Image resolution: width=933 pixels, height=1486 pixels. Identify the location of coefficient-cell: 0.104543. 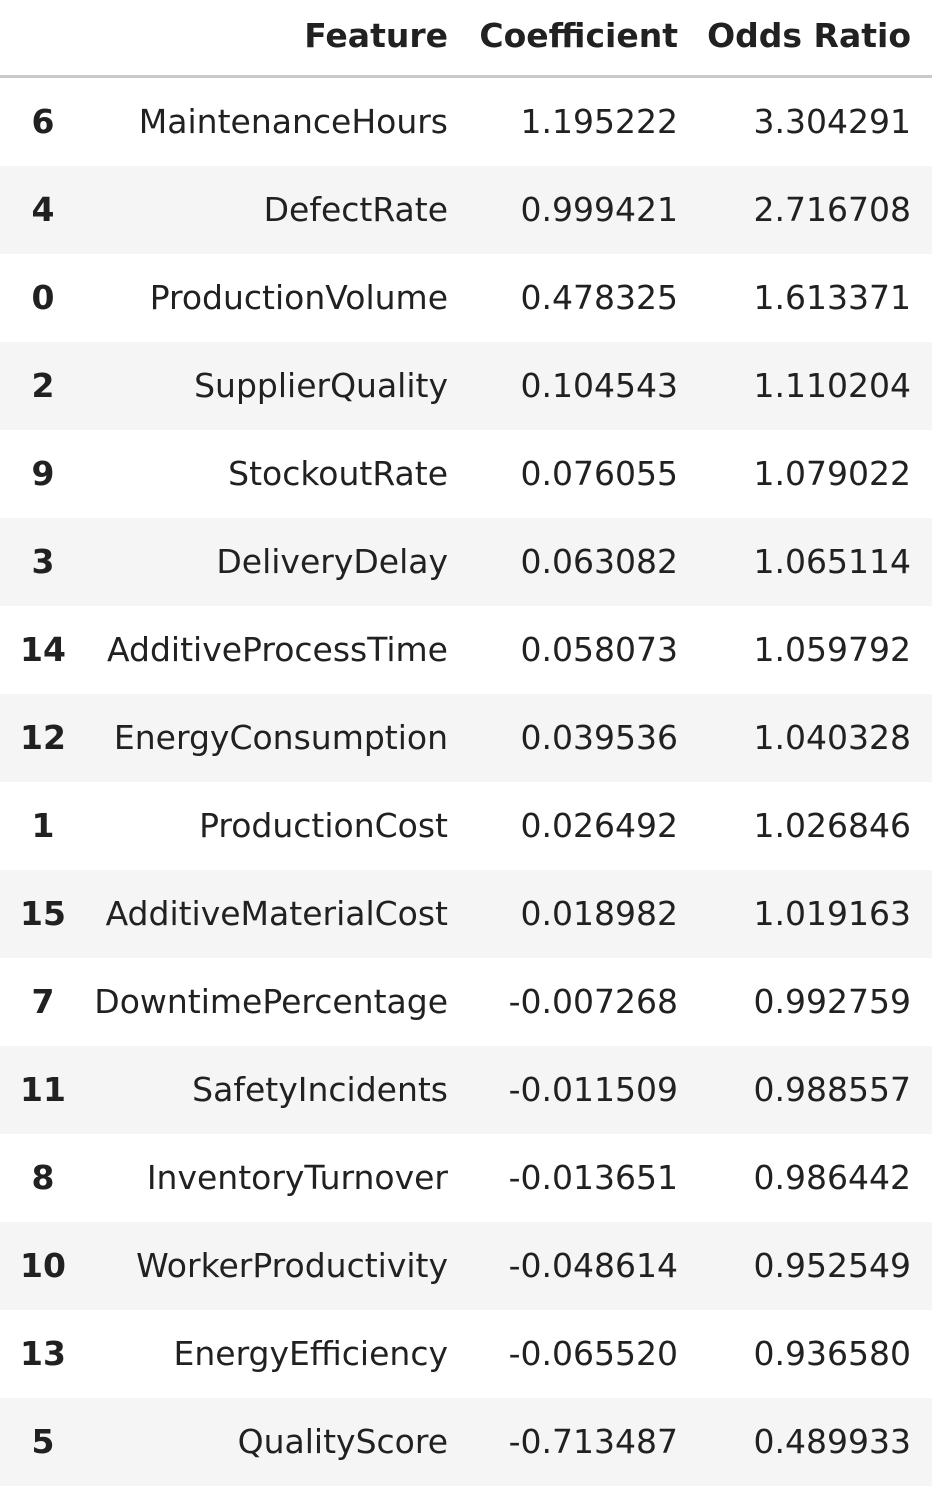
(583, 386).